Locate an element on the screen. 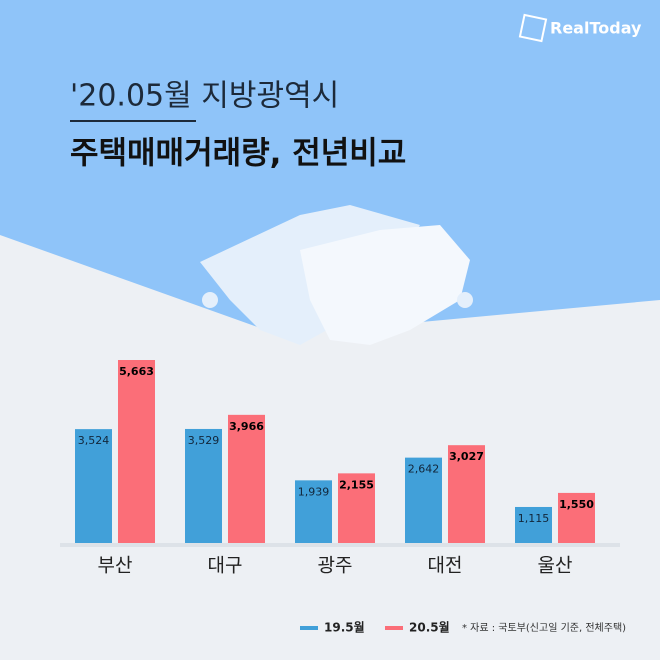 The image size is (660, 660). value-label: 1,939 is located at coordinates (314, 491).